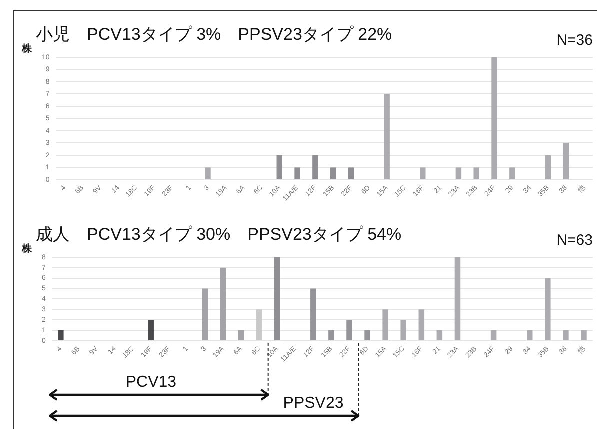 This screenshot has width=597, height=430. I want to click on text: N=63, so click(574, 241).